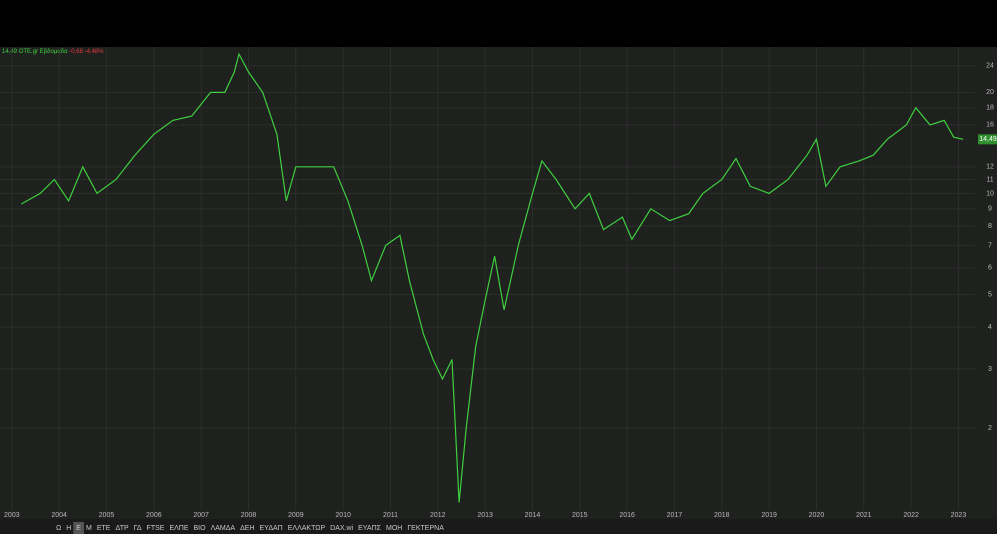 The image size is (997, 534). Describe the element at coordinates (989, 179) in the screenshot. I see `y-tick-label: 11` at that location.